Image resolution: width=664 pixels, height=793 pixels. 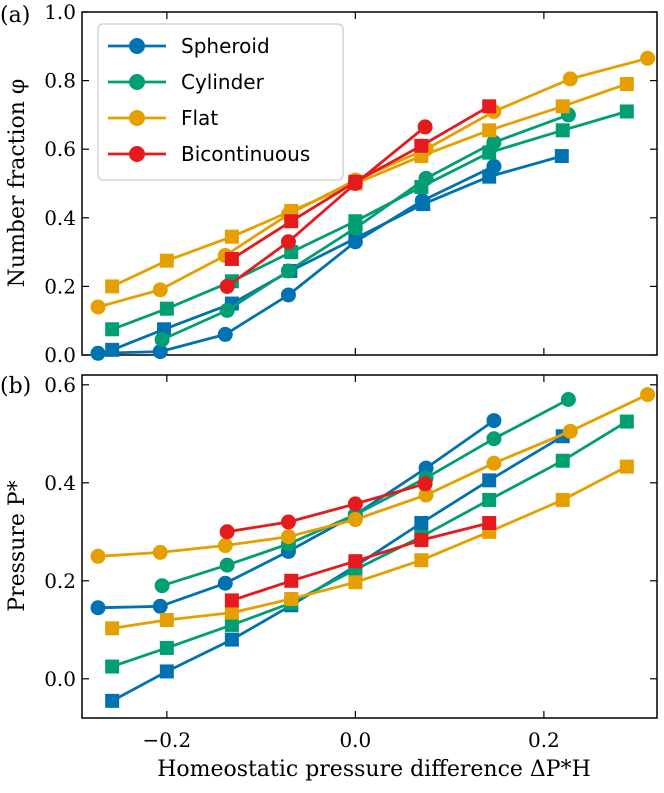 What do you see at coordinates (167, 740) in the screenshot?
I see `xtick-label: −0.2` at bounding box center [167, 740].